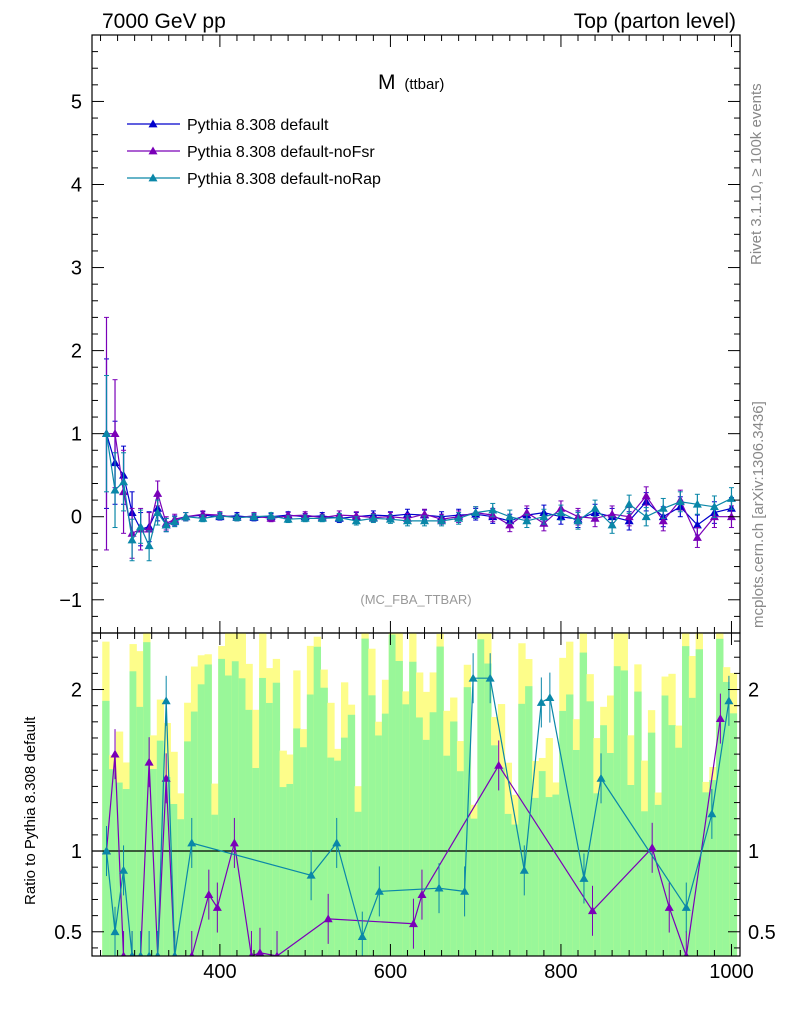  I want to click on plot-title-main: M, so click(387, 82).